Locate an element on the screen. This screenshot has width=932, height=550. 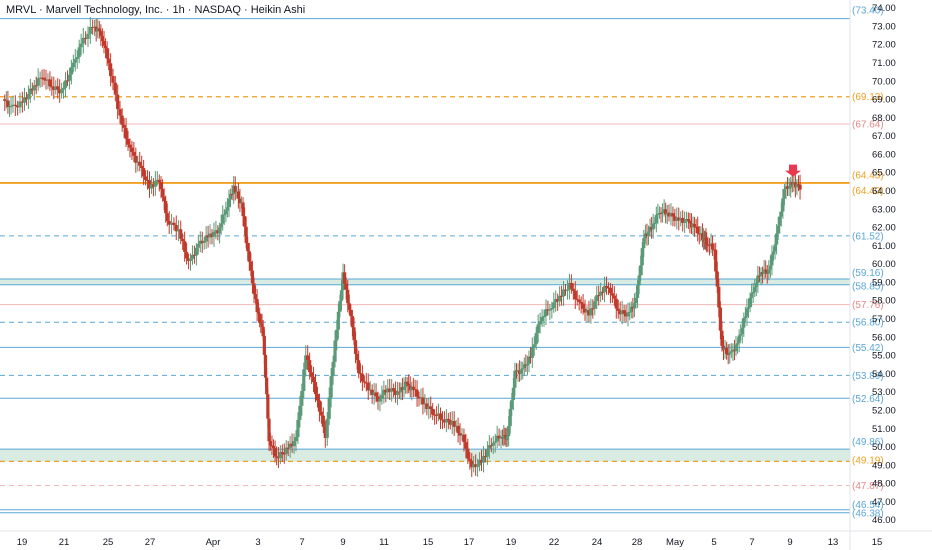
price-tick-label: 72.00 is located at coordinates (884, 45).